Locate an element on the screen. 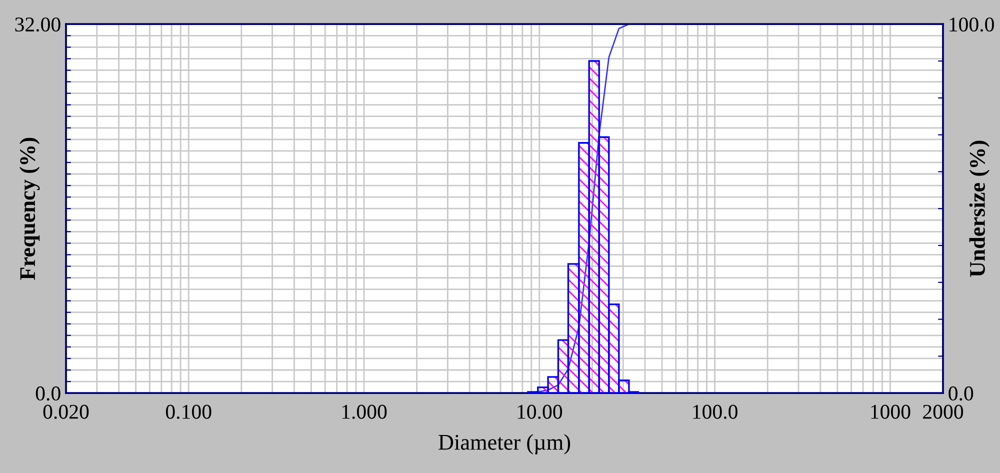  y2-tick-label: 0.0 is located at coordinates (961, 393).